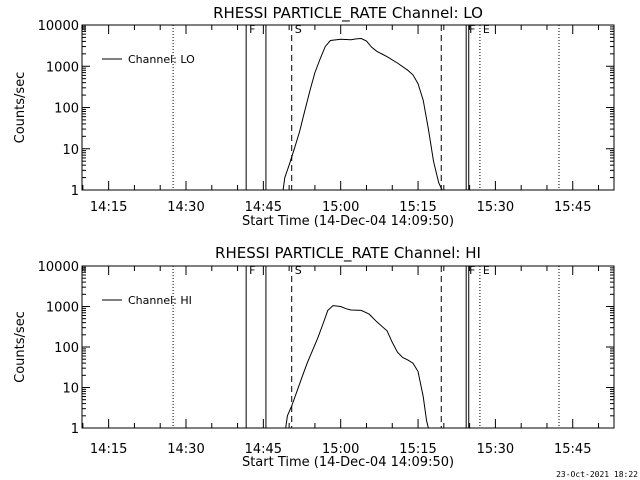 The image size is (640, 480). I want to click on chart-title: RHESSI PARTICLE_RATE Channel: HI, so click(348, 253).